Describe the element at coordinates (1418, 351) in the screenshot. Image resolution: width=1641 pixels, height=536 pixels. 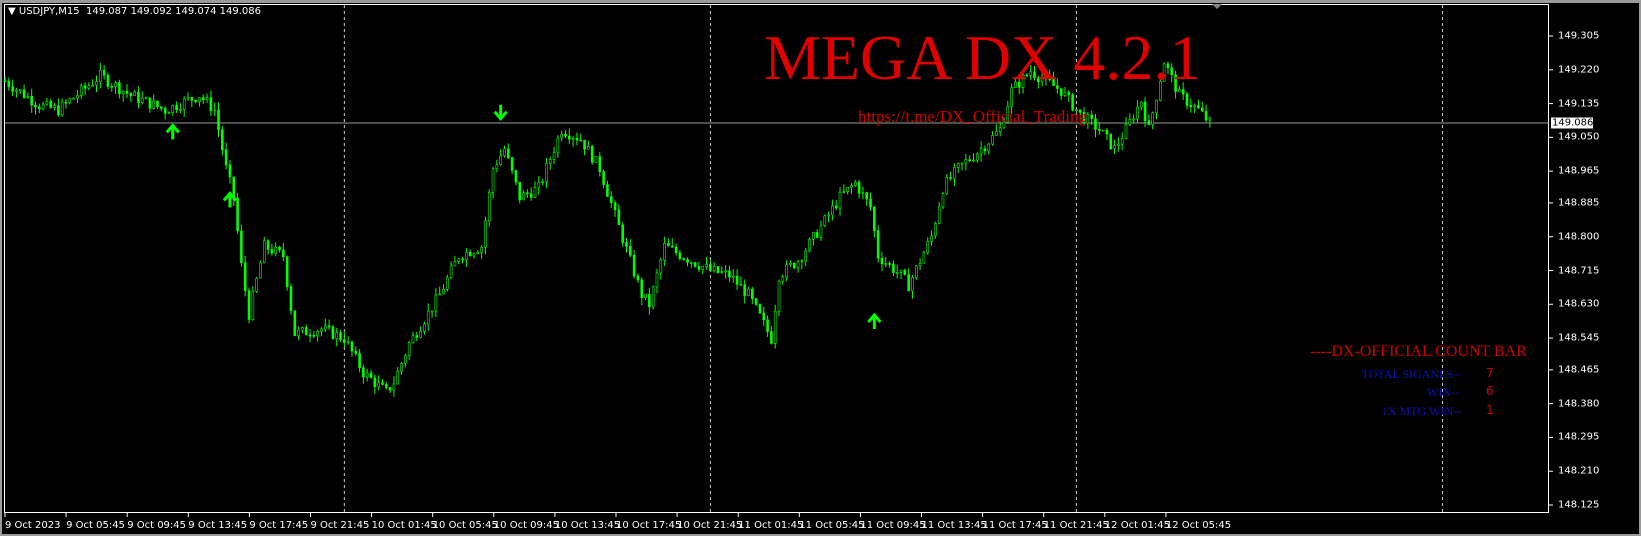
I see `count-bar-title: ----DX-OFFICIAL COUNT BAR` at that location.